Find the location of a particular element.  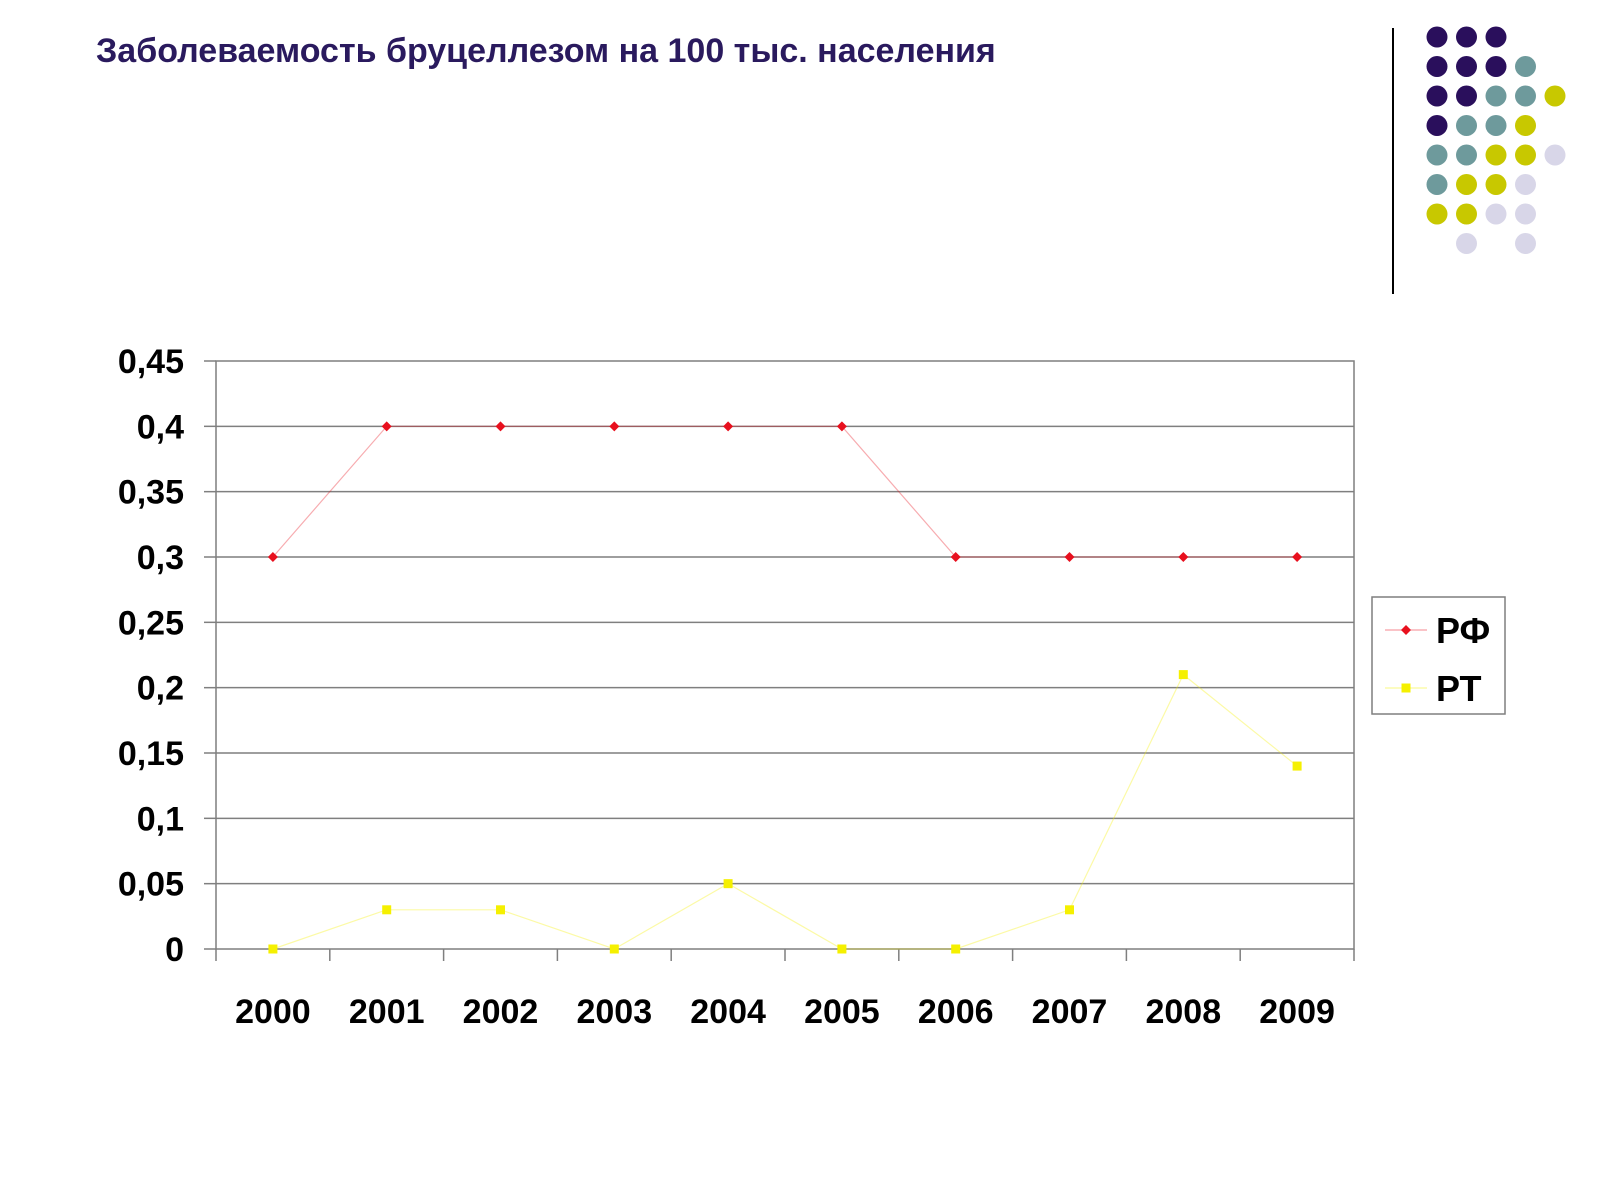

x-tick-label: 2005 is located at coordinates (842, 1012).